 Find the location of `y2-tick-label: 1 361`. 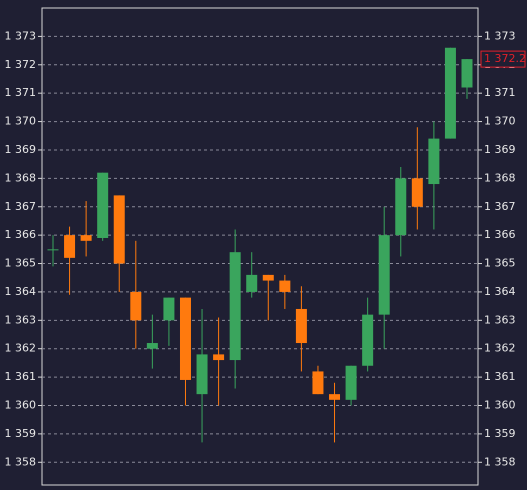

y2-tick-label: 1 361 is located at coordinates (500, 376).